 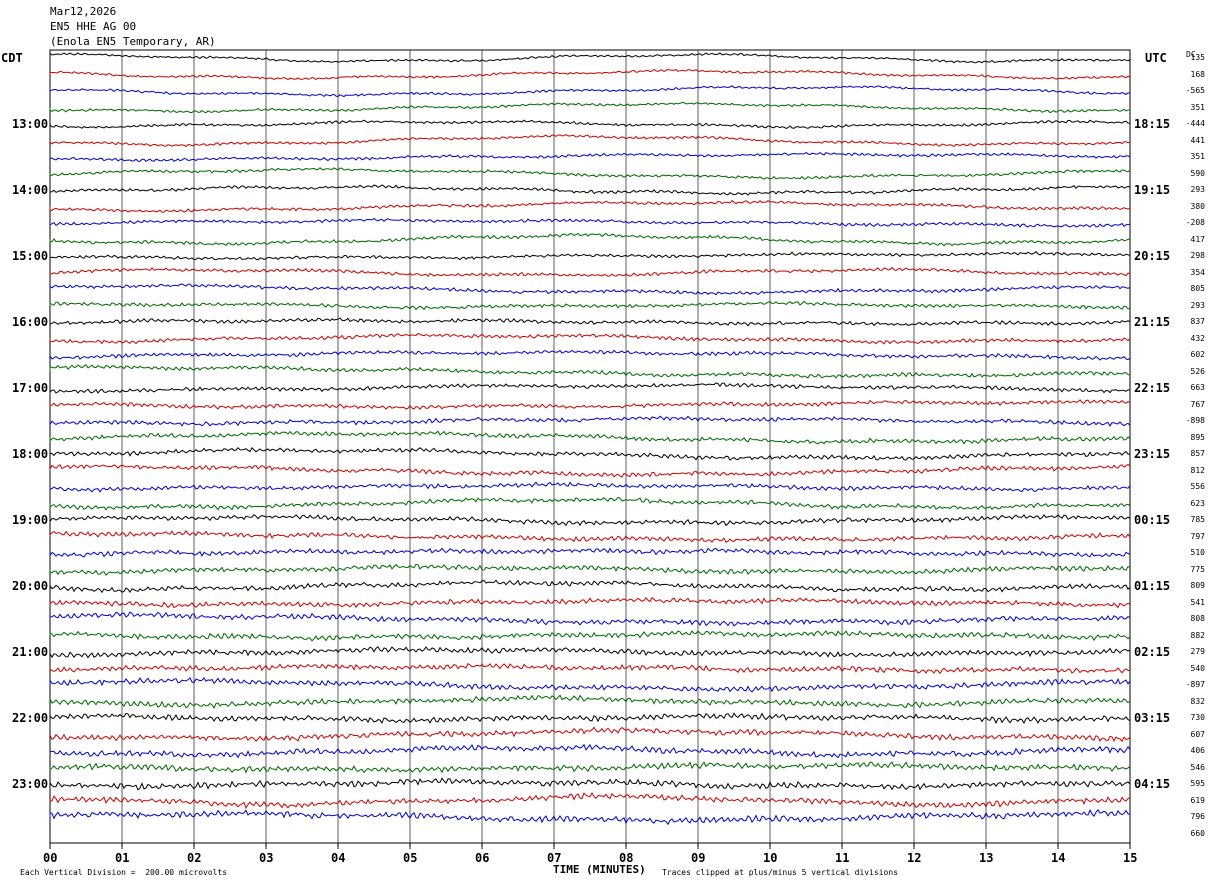 I want to click on cdt-hour-label: 23:00, so click(x=30, y=784).